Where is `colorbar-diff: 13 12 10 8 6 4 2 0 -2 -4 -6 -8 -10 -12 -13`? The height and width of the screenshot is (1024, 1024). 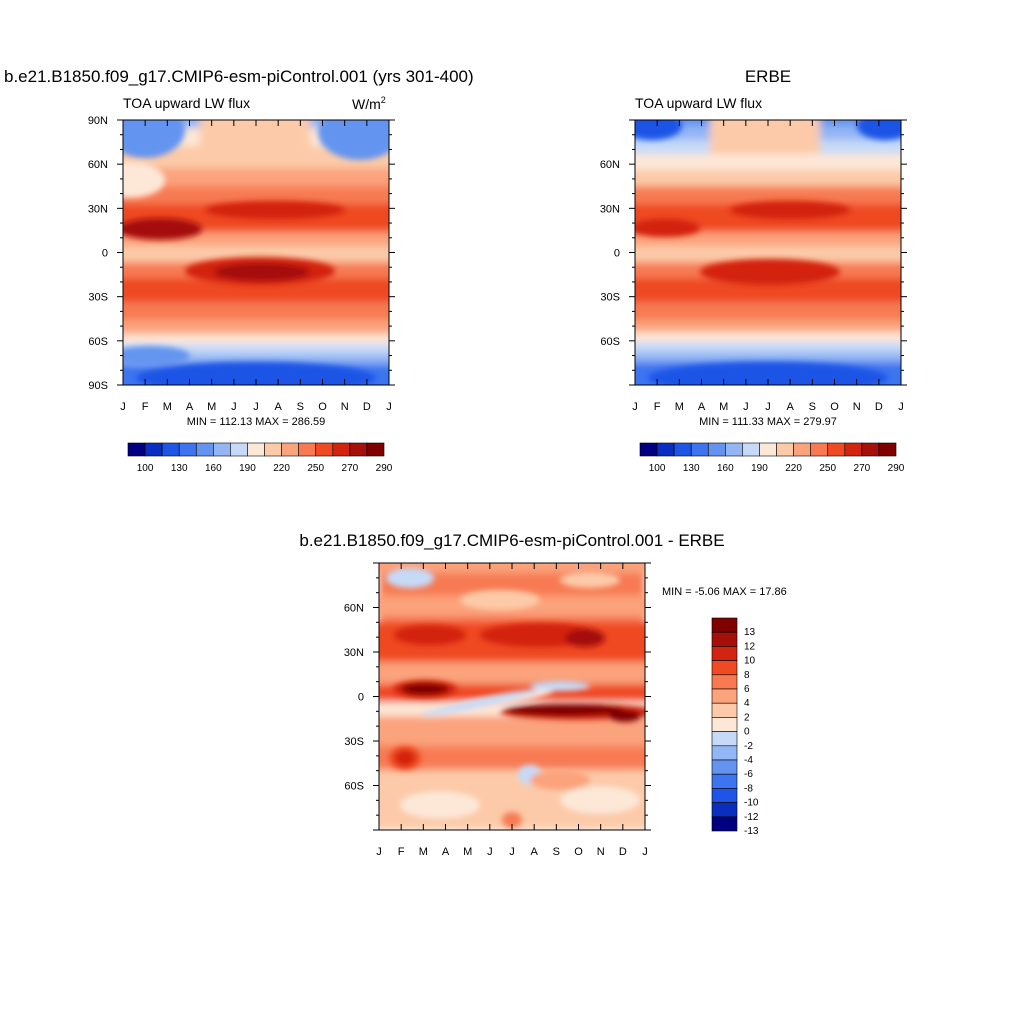
colorbar-diff: 13 12 10 8 6 4 2 0 -2 -4 -6 -8 -10 -12 -13 is located at coordinates (735, 727).